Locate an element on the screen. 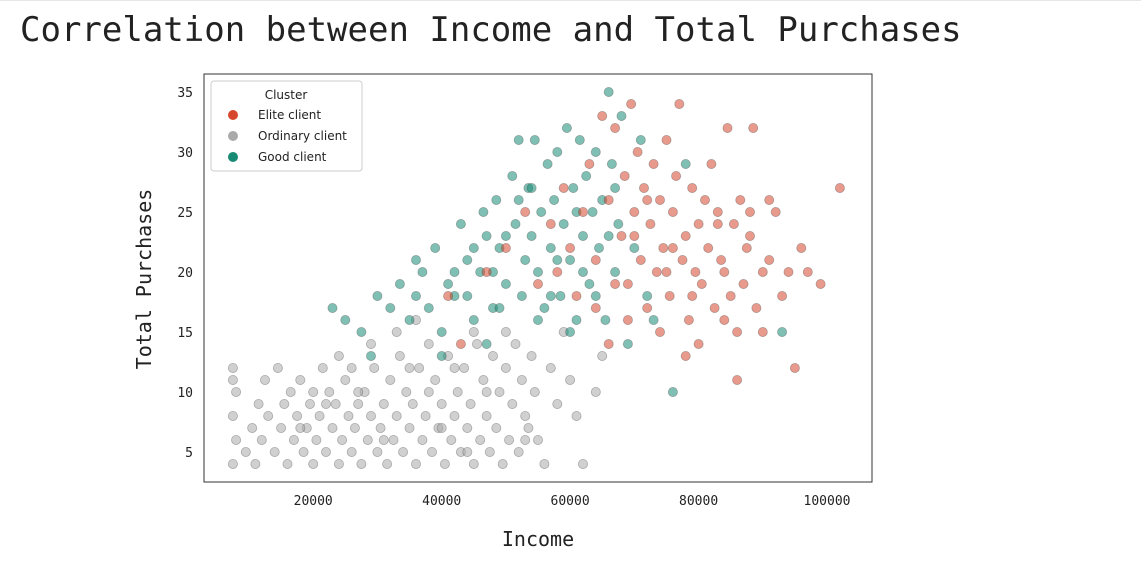  x-tick-label: 100000 is located at coordinates (827, 501).